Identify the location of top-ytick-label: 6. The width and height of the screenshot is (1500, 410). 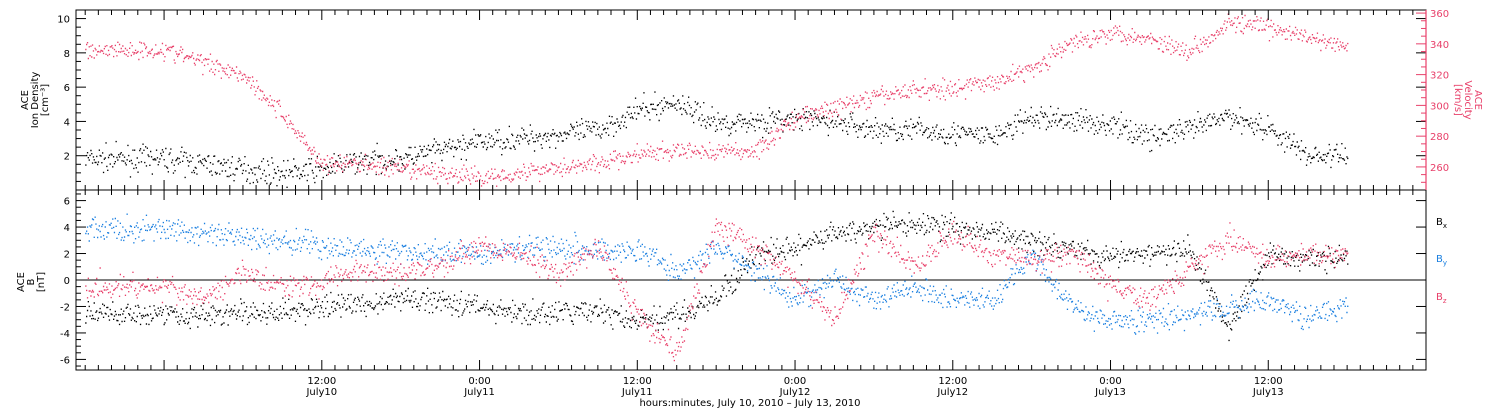
(67, 88).